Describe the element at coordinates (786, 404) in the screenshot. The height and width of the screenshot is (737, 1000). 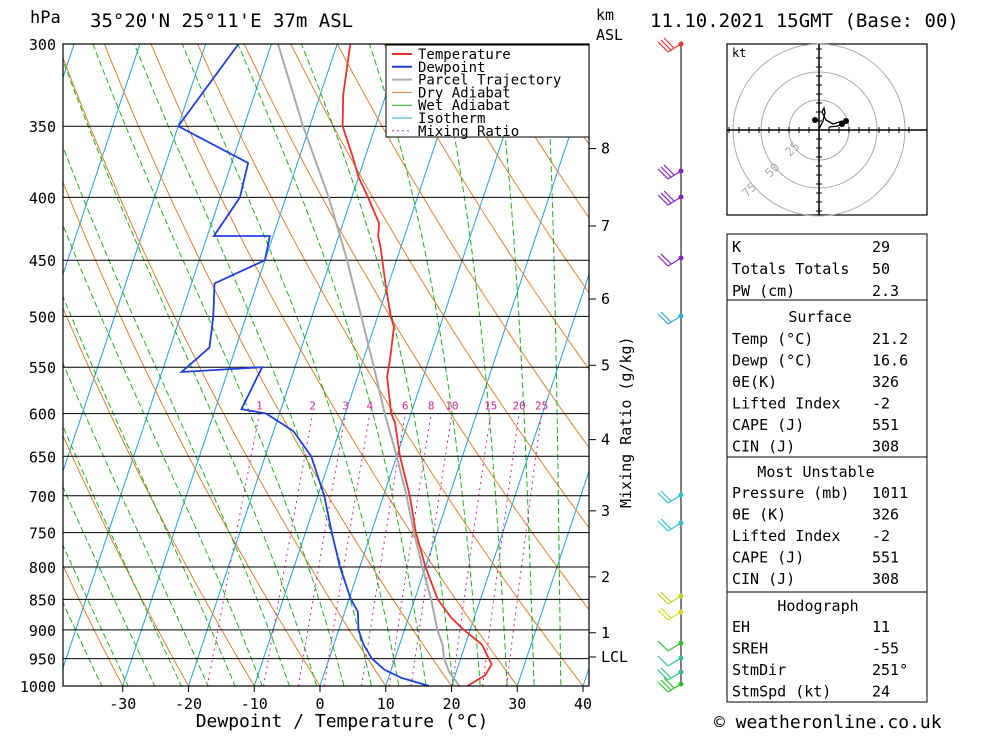
I see `surface-label: Lifted Index` at that location.